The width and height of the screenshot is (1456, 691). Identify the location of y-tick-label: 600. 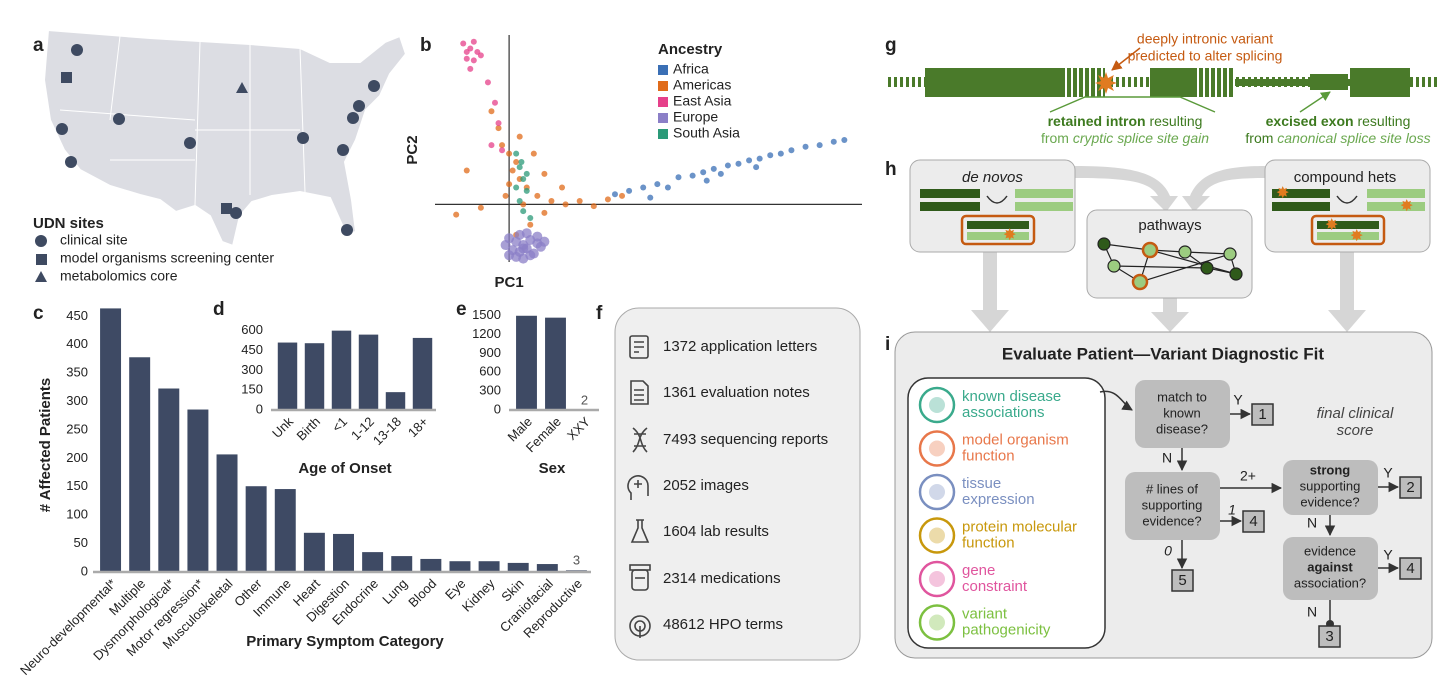
(252, 329).